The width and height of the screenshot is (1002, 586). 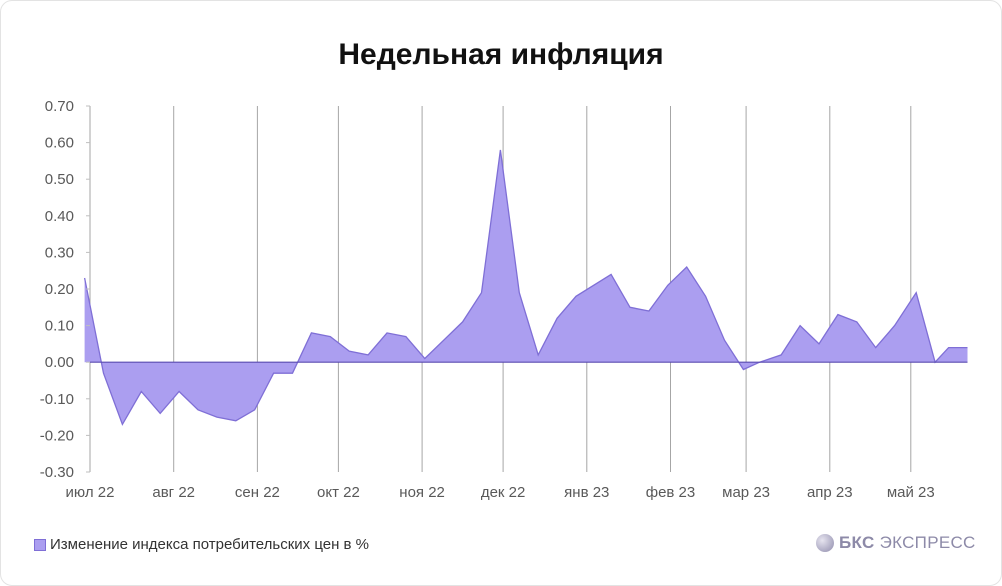 I want to click on y-tick-label: 0.20, so click(x=59, y=289).